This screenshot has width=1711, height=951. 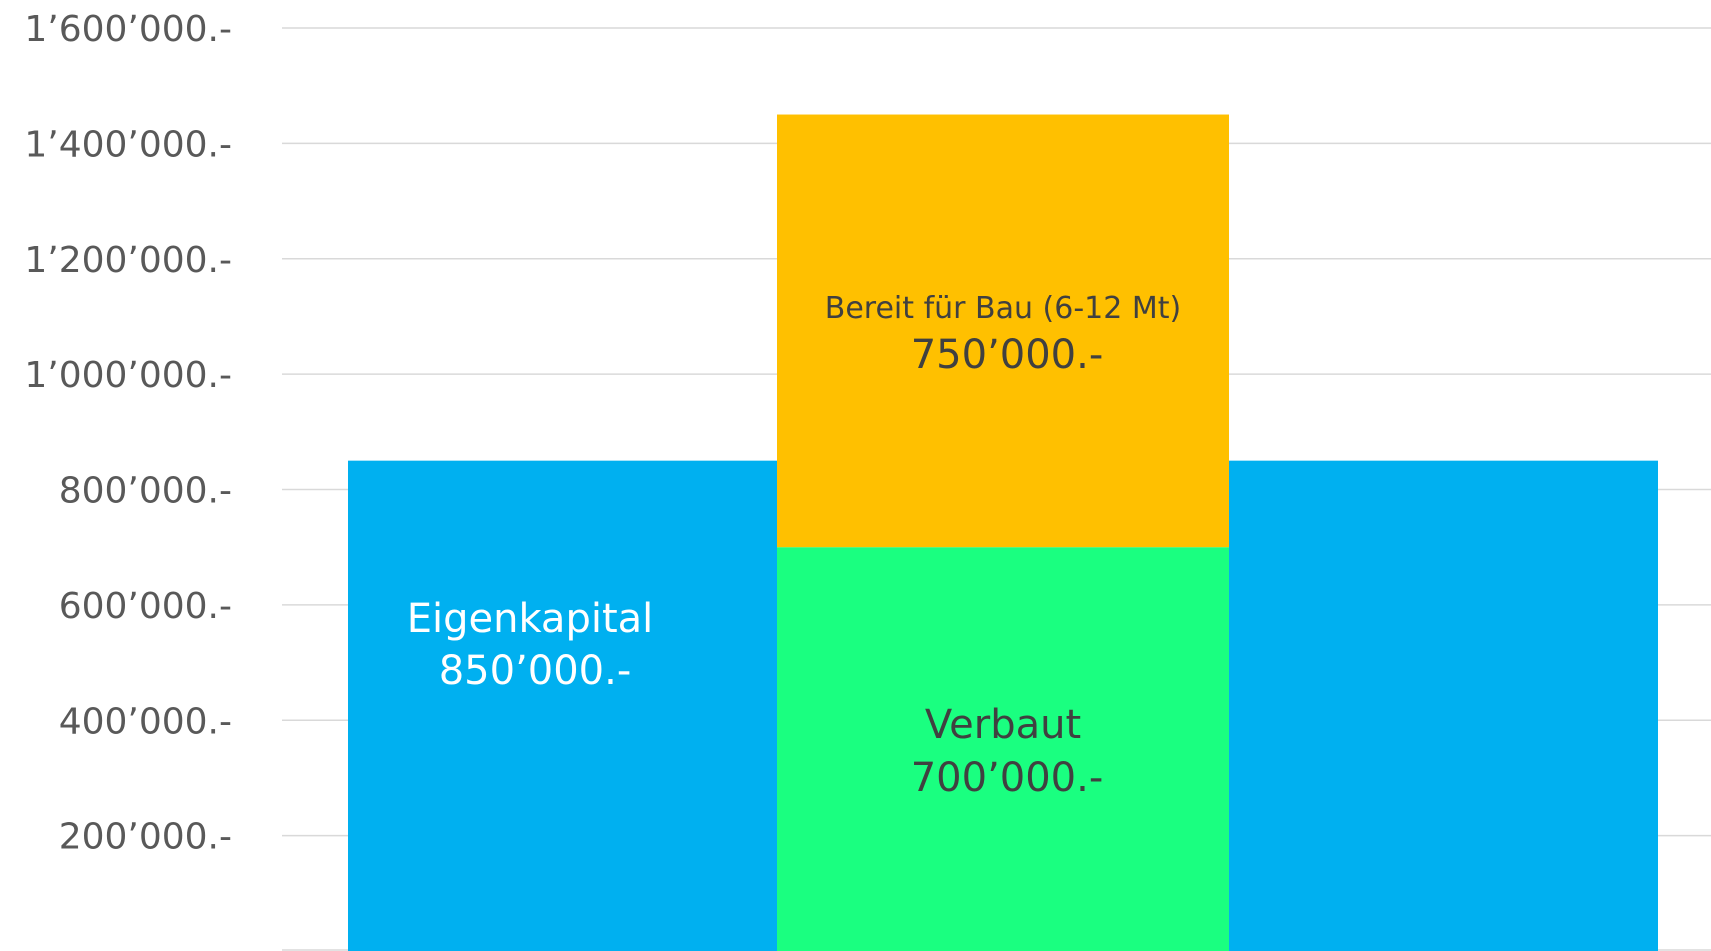 I want to click on segment-value-bereit-fuer-bau: 750’000.-, so click(x=1007, y=355).